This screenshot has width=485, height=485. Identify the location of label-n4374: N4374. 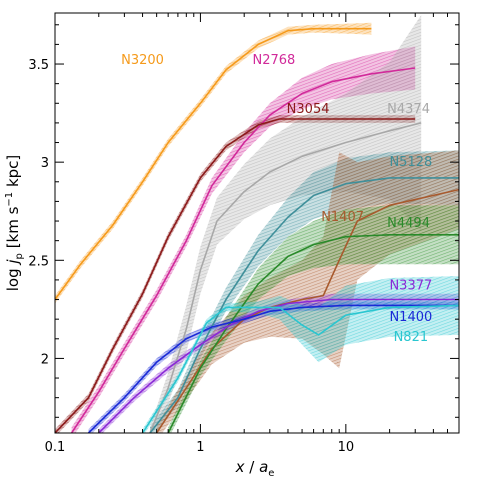
(408, 109).